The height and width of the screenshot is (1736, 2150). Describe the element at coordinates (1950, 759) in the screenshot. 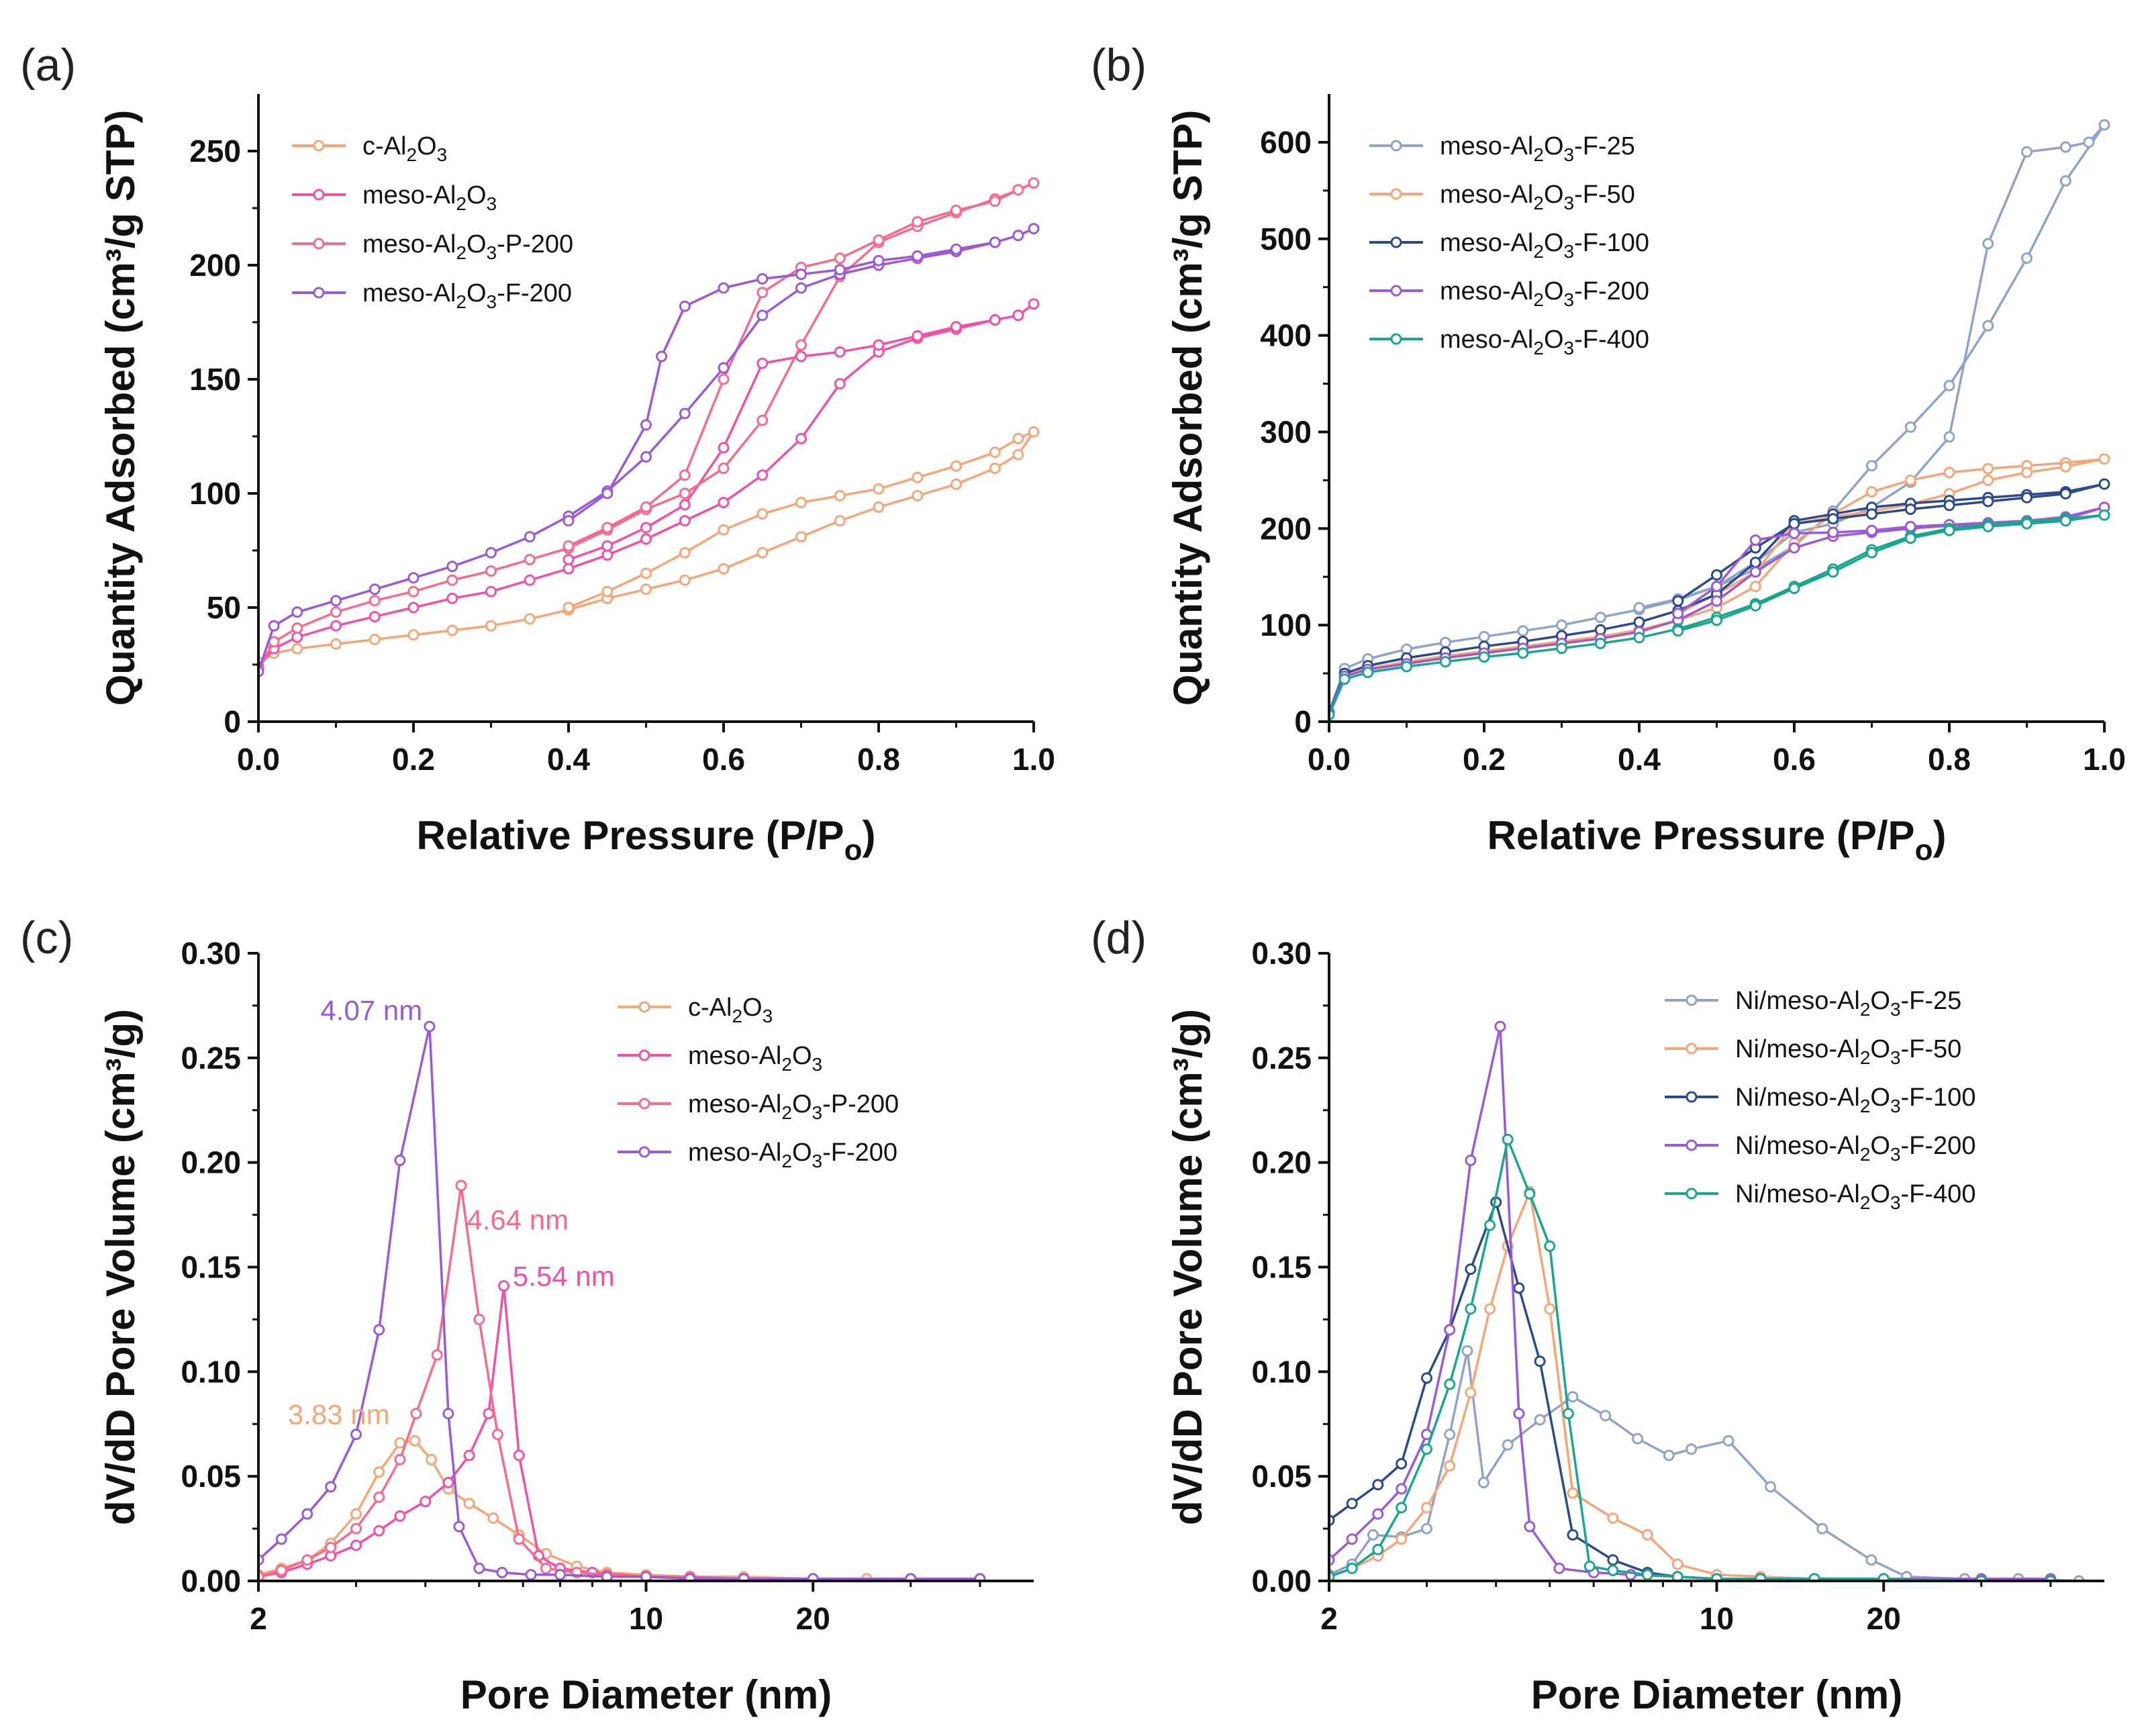

I see `x-tick-label: 0.8` at that location.